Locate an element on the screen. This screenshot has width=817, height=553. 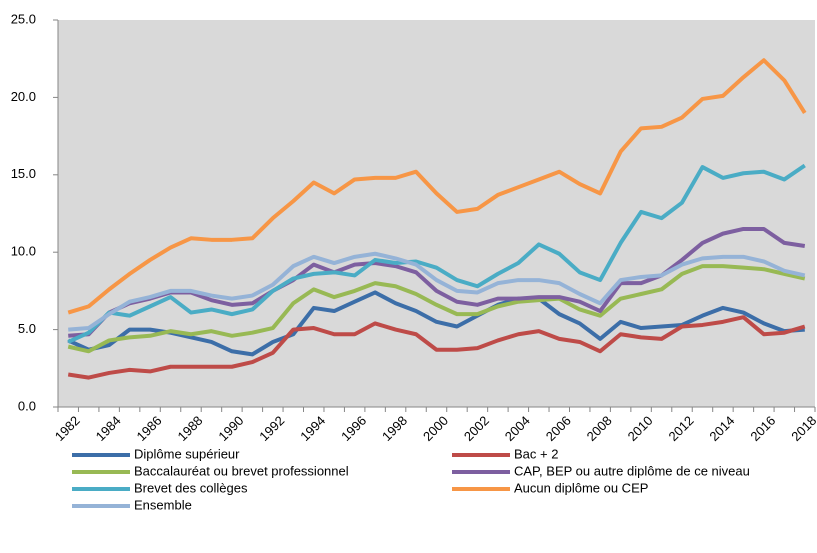
x-tick-label: 1998 is located at coordinates (394, 428).